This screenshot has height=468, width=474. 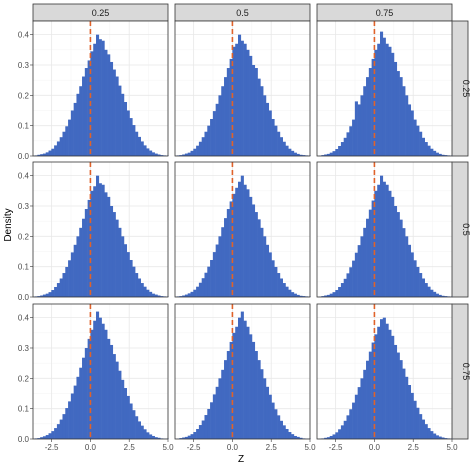 What do you see at coordinates (466, 89) in the screenshot?
I see `row-strip-label: 0.25` at bounding box center [466, 89].